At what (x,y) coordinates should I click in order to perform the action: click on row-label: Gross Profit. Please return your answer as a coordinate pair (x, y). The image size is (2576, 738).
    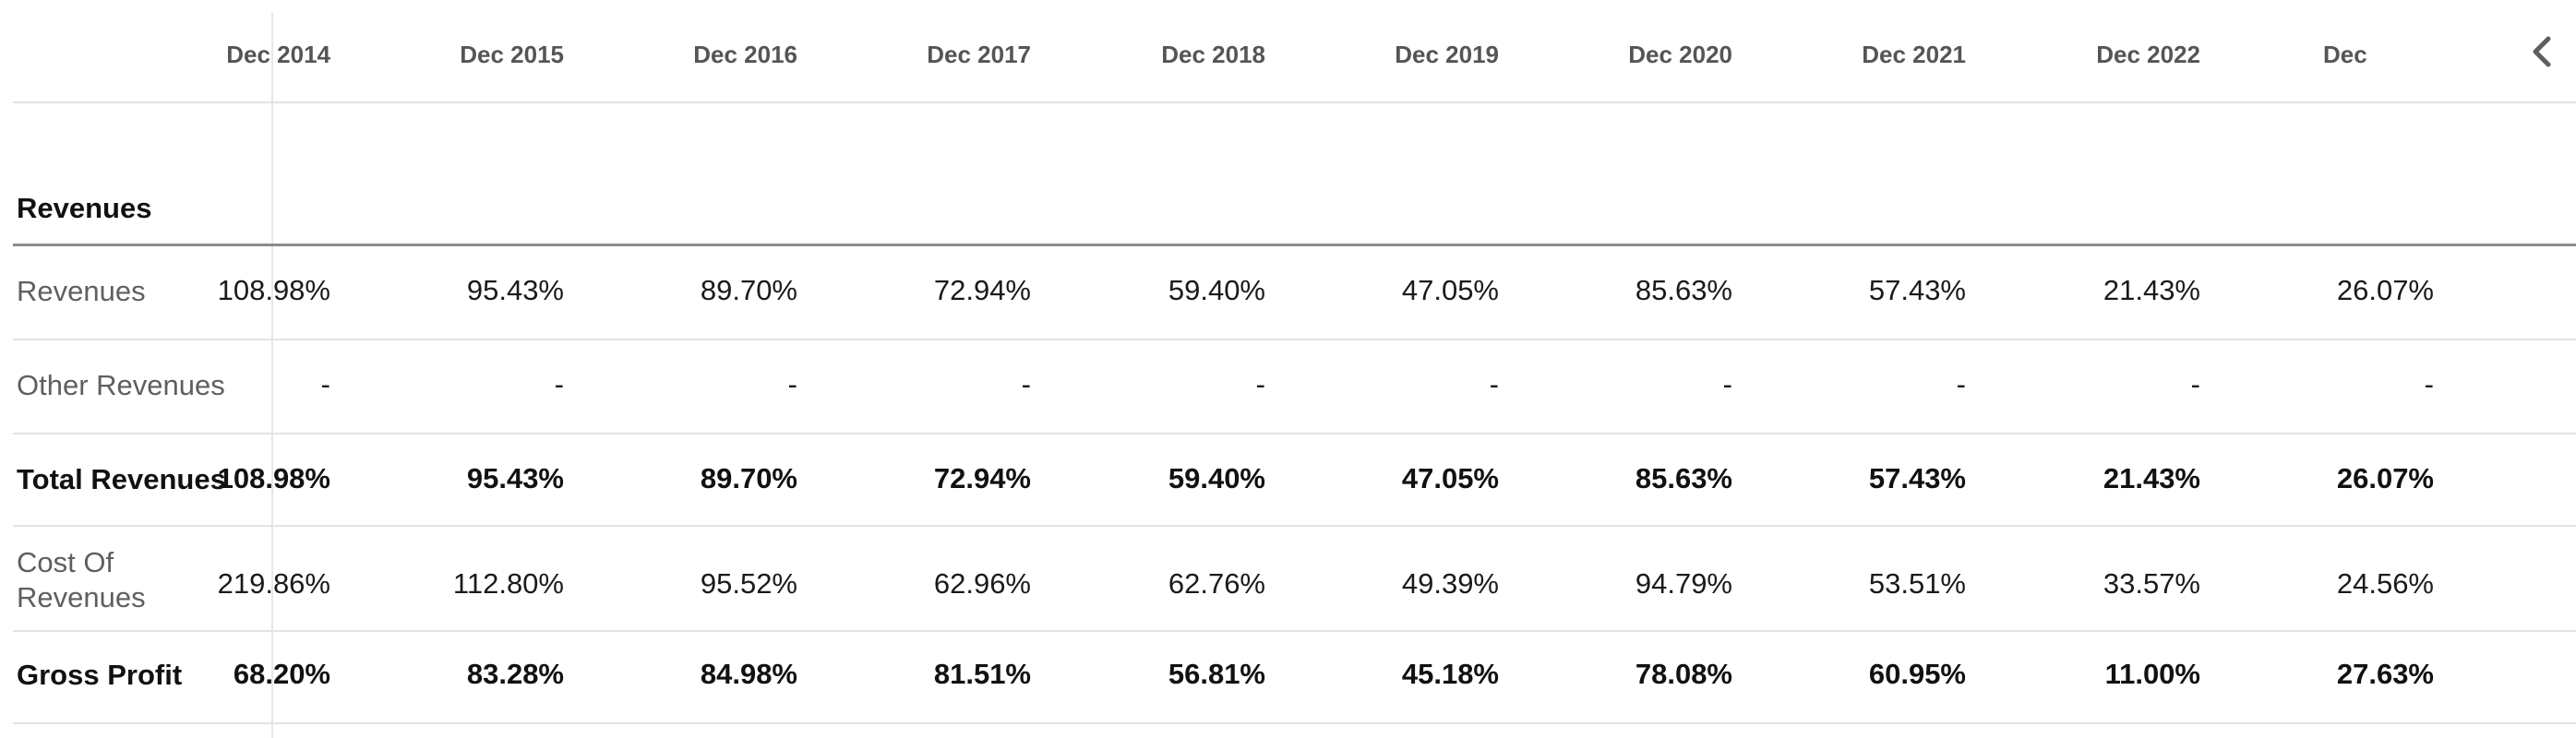
    Looking at the image, I should click on (100, 675).